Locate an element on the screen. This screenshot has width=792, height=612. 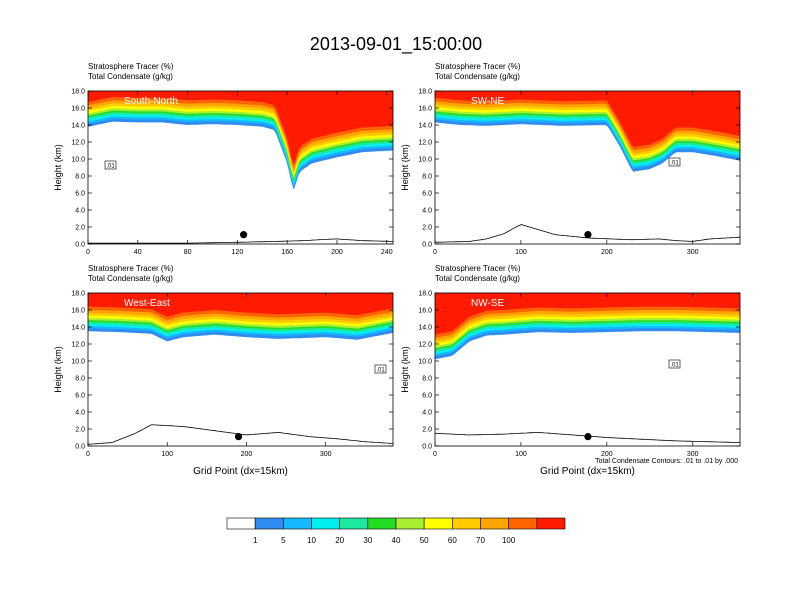
panel-label: SW-NE is located at coordinates (487, 101).